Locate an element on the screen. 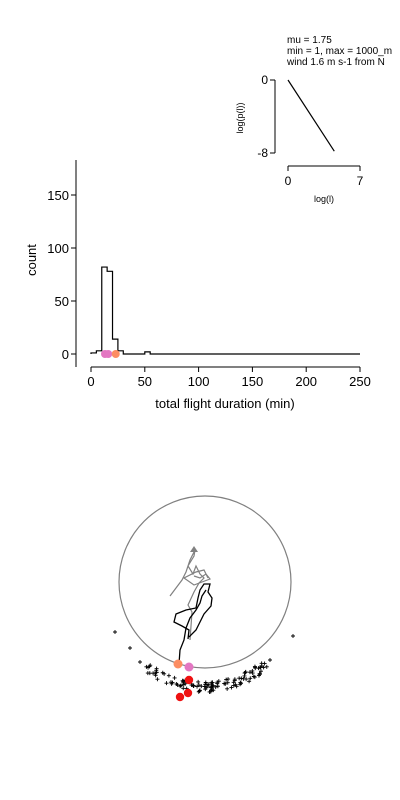 The height and width of the screenshot is (800, 400). histogram-step-line is located at coordinates (225, 310).